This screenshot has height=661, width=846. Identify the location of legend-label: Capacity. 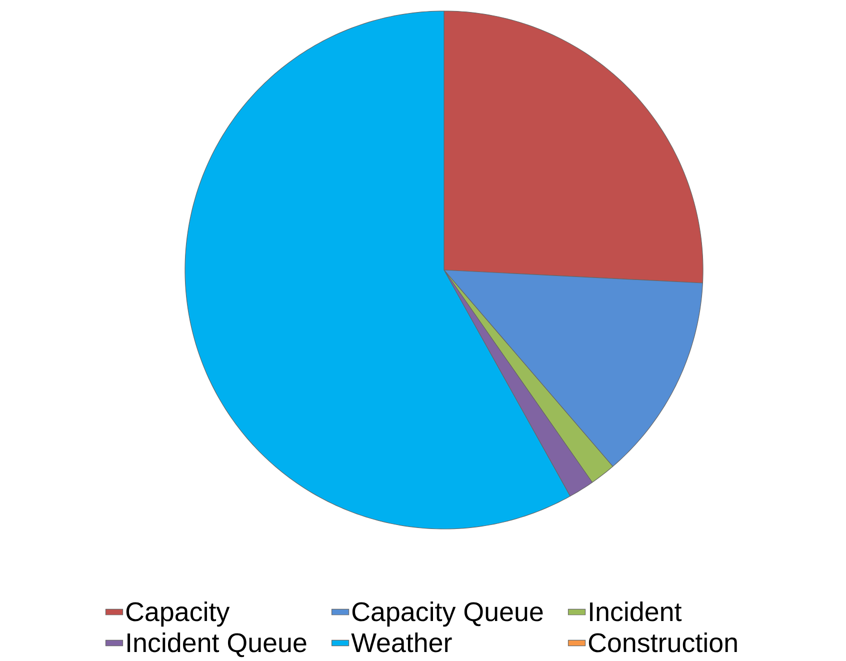
(178, 614).